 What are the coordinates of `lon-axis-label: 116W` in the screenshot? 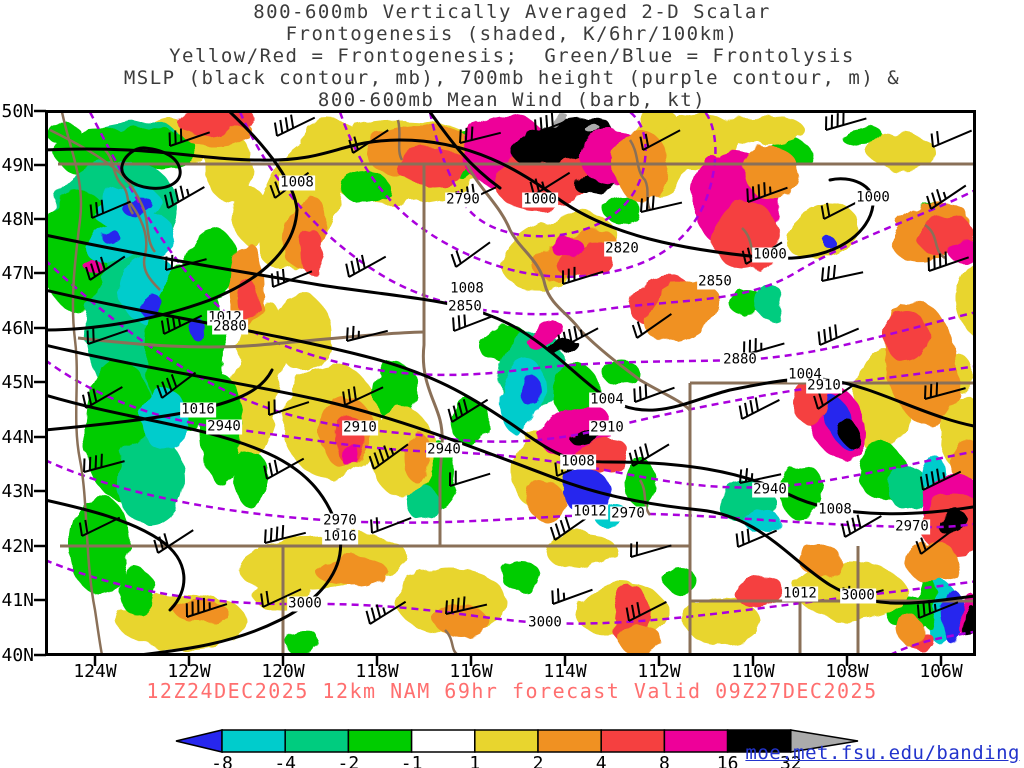 It's located at (471, 671).